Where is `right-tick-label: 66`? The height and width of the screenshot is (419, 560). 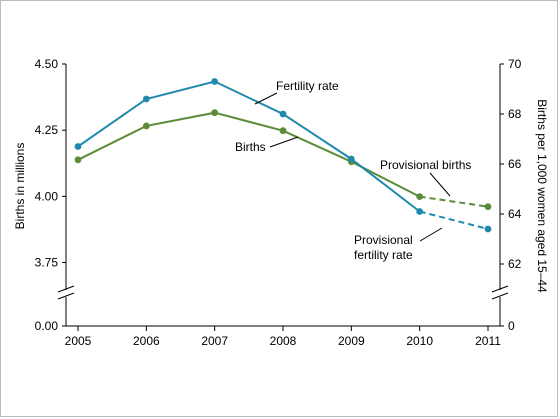 right-tick-label: 66 is located at coordinates (515, 164).